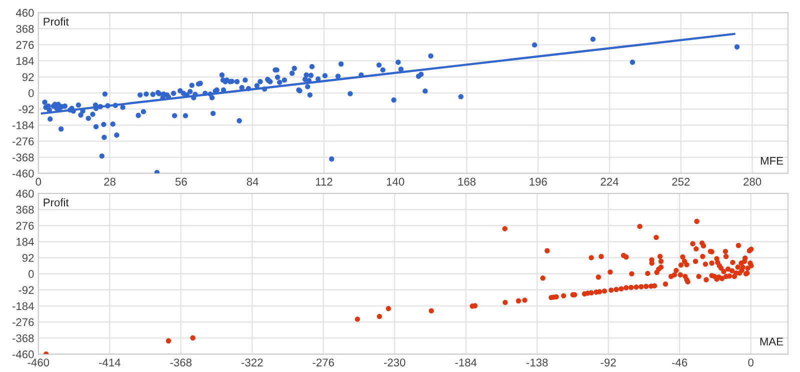  What do you see at coordinates (395, 362) in the screenshot?
I see `x-tick-label: -230` at bounding box center [395, 362].